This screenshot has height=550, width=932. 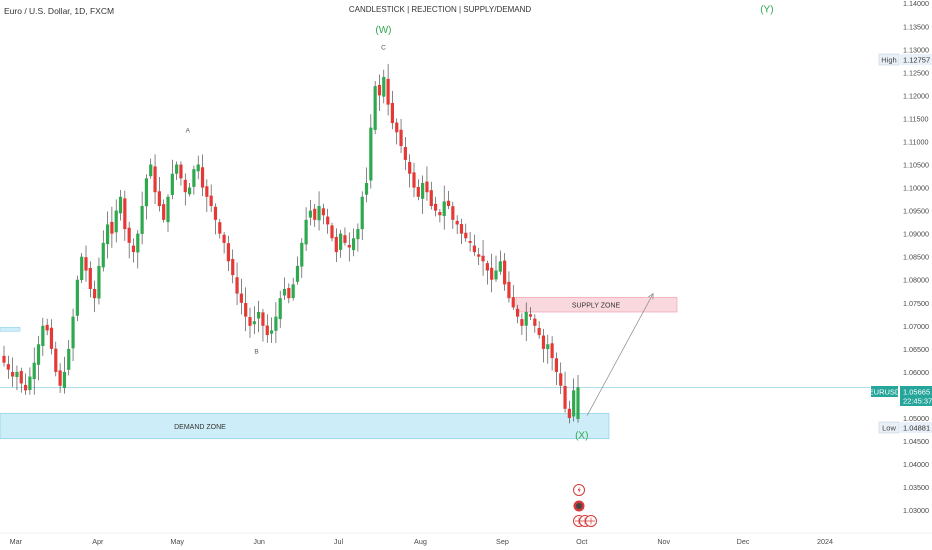 What do you see at coordinates (579, 490) in the screenshot?
I see `lightning-icon` at bounding box center [579, 490].